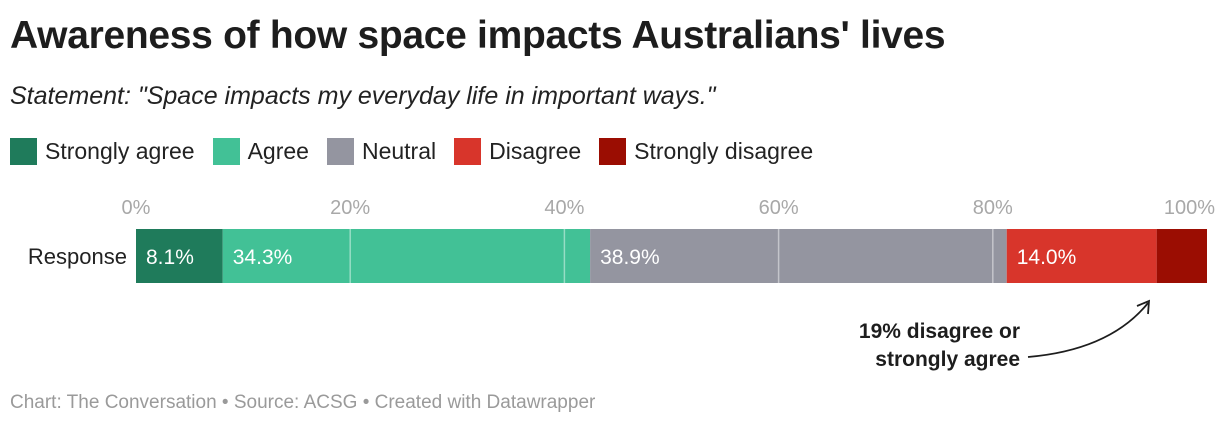 The width and height of the screenshot is (1220, 426). Describe the element at coordinates (136, 208) in the screenshot. I see `x-tick-label: 0%` at that location.